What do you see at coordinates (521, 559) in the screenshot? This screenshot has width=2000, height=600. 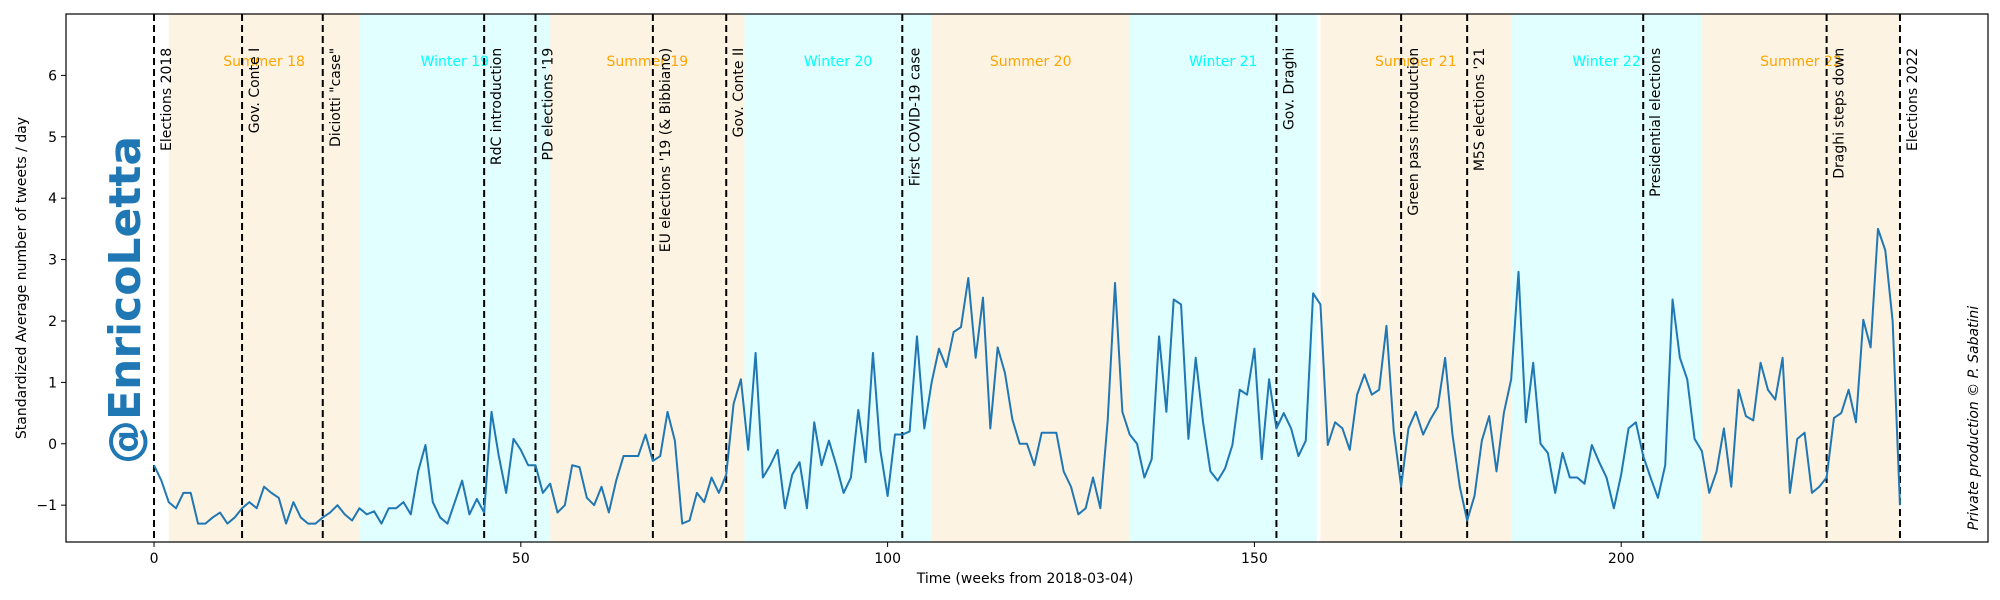 I see `x-tick-label: 50` at bounding box center [521, 559].